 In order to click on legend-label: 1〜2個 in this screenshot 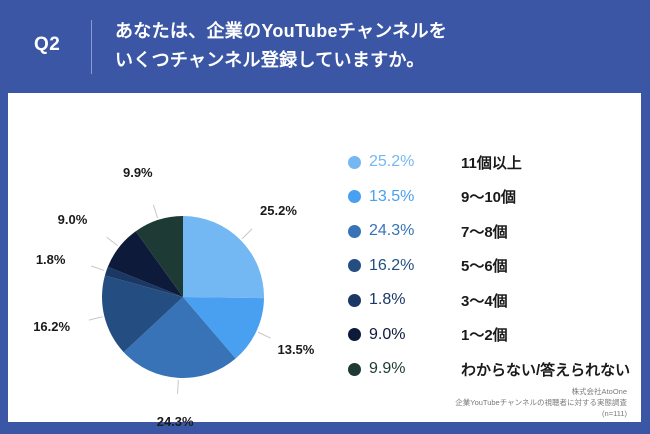, I will do `click(484, 336)`.